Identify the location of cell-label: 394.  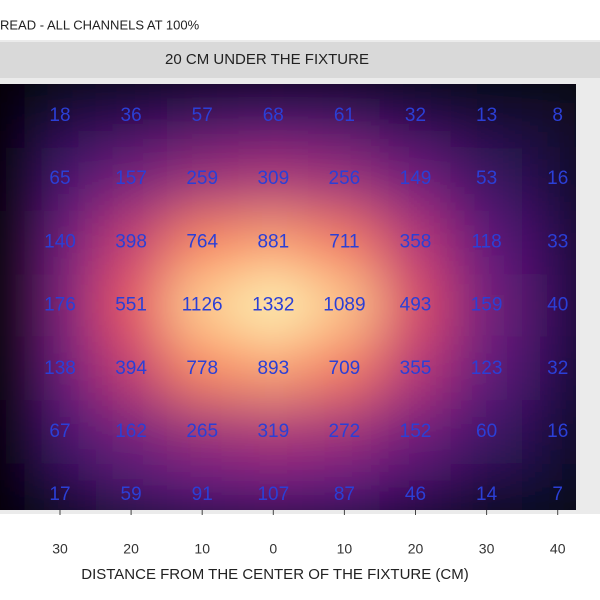
(131, 368).